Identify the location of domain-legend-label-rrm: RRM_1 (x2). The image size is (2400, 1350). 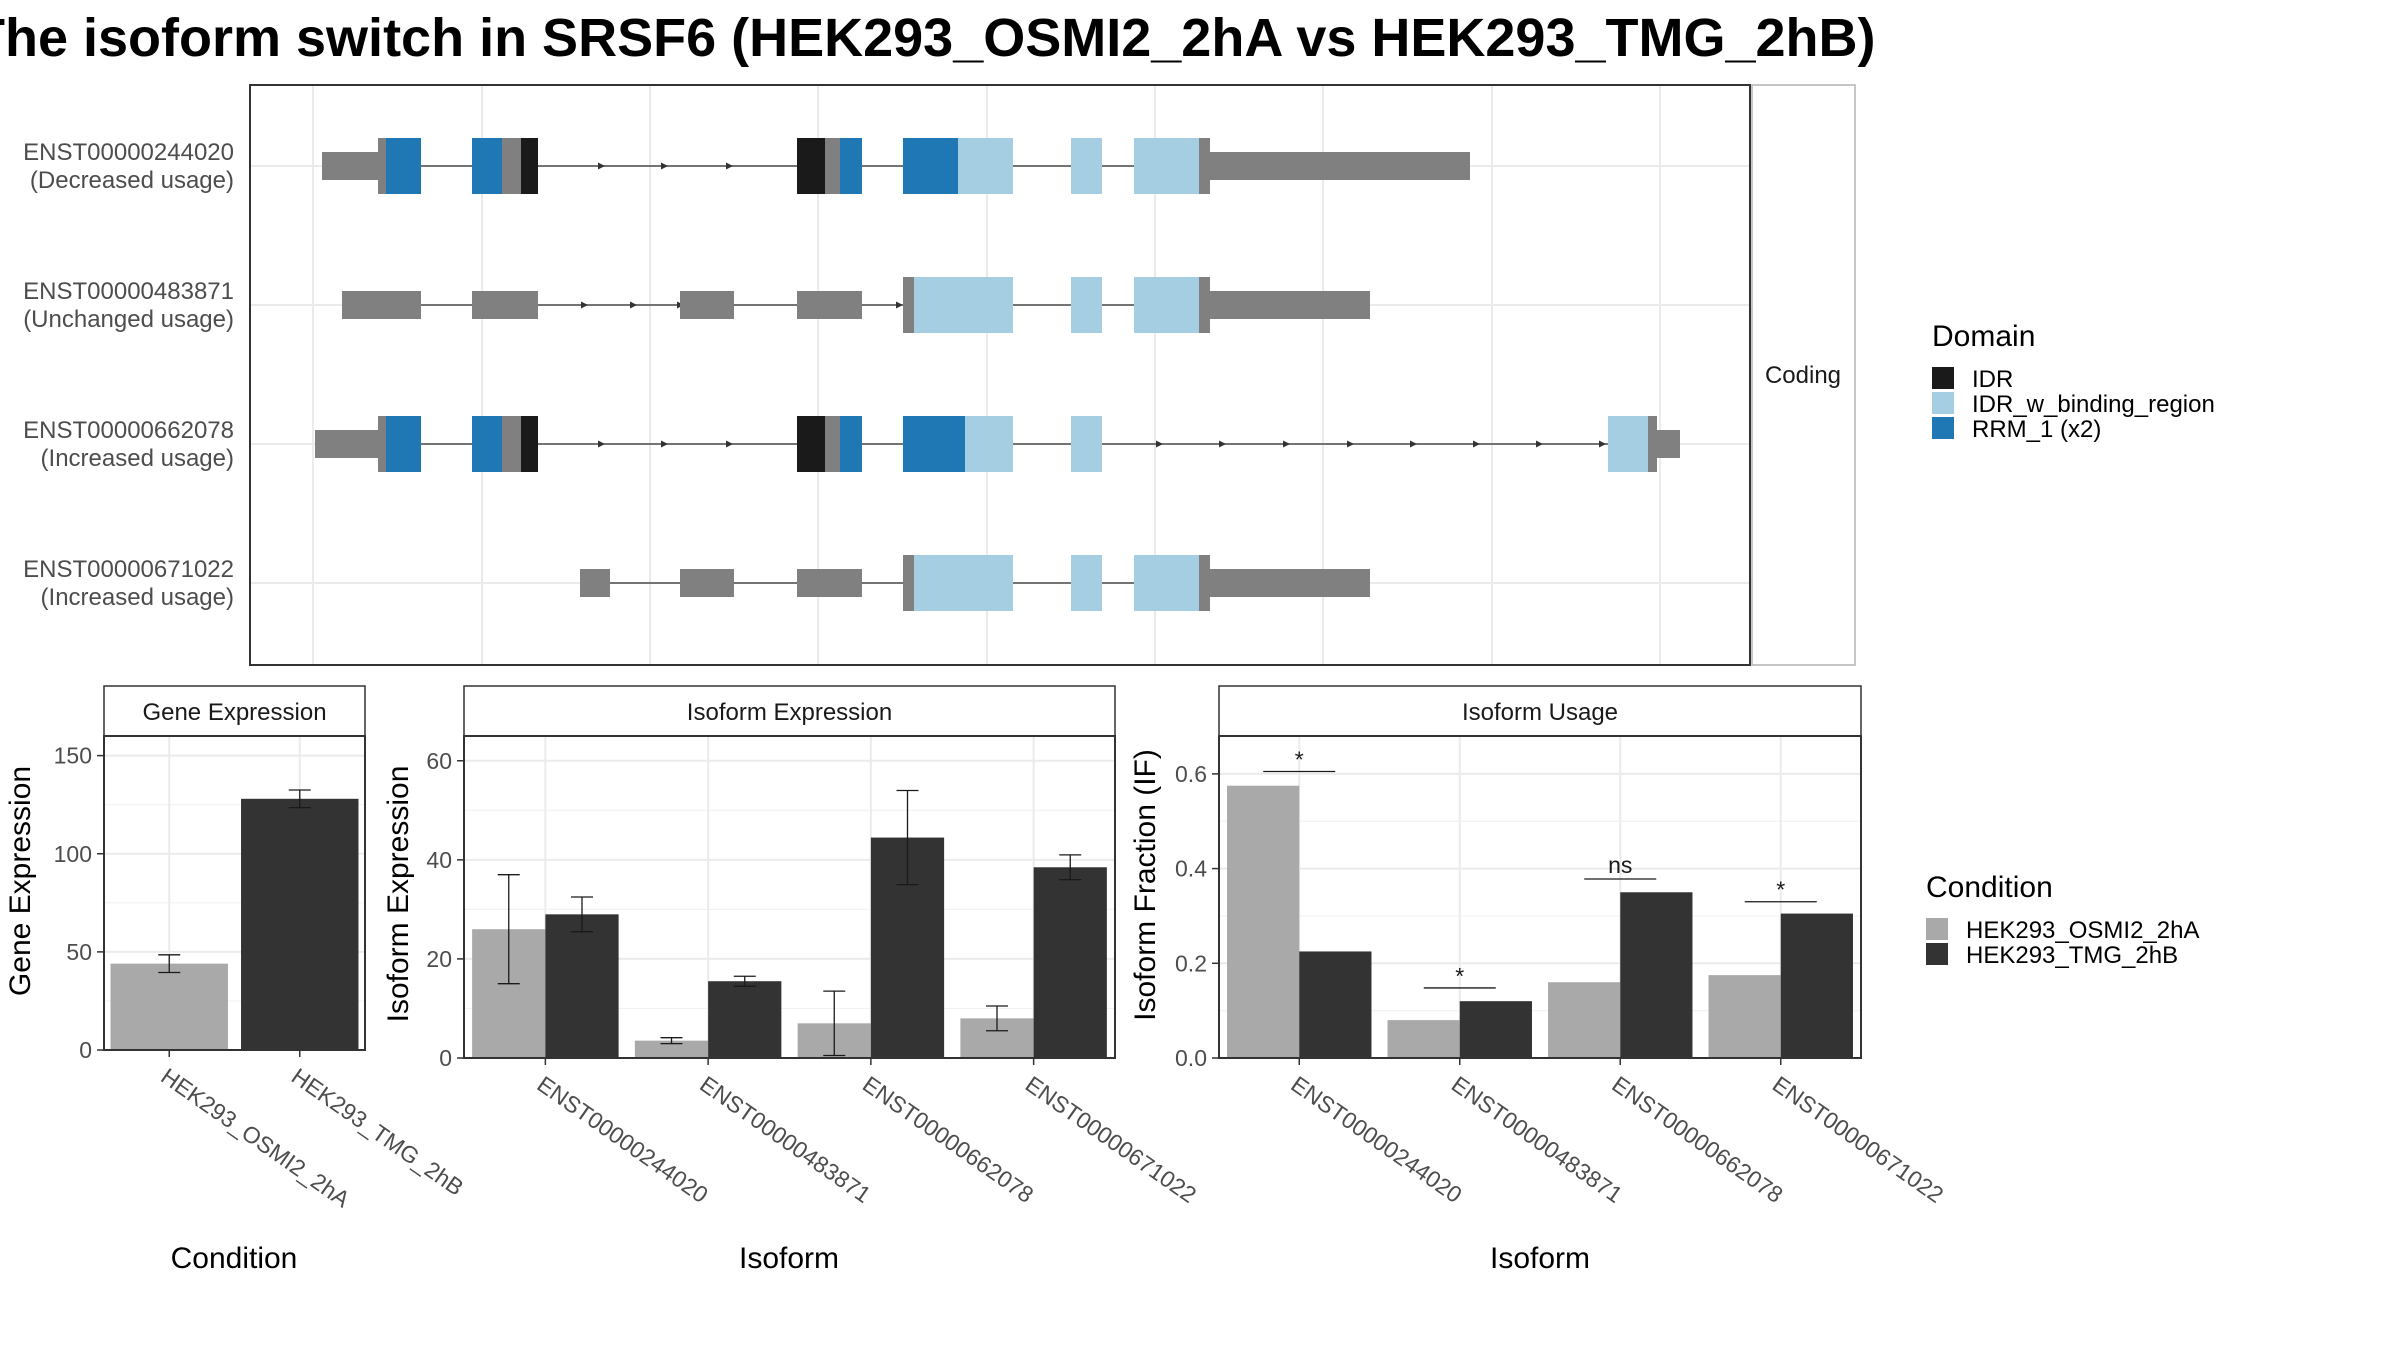
(2036, 429).